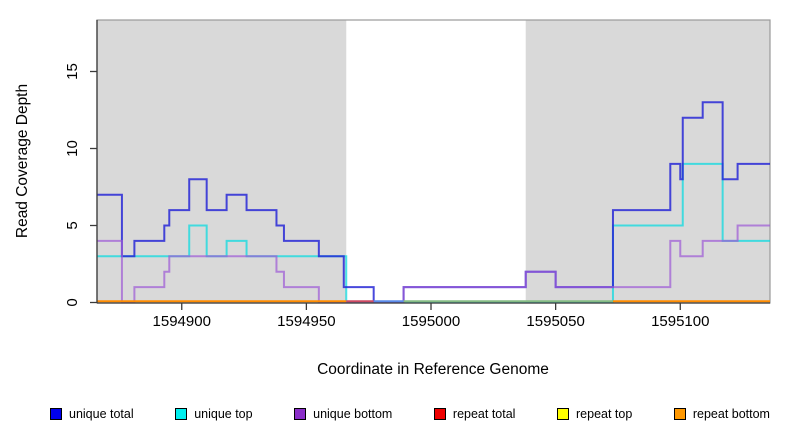 This screenshot has height=432, width=792. Describe the element at coordinates (182, 321) in the screenshot. I see `x-tick-label: 1594900` at that location.